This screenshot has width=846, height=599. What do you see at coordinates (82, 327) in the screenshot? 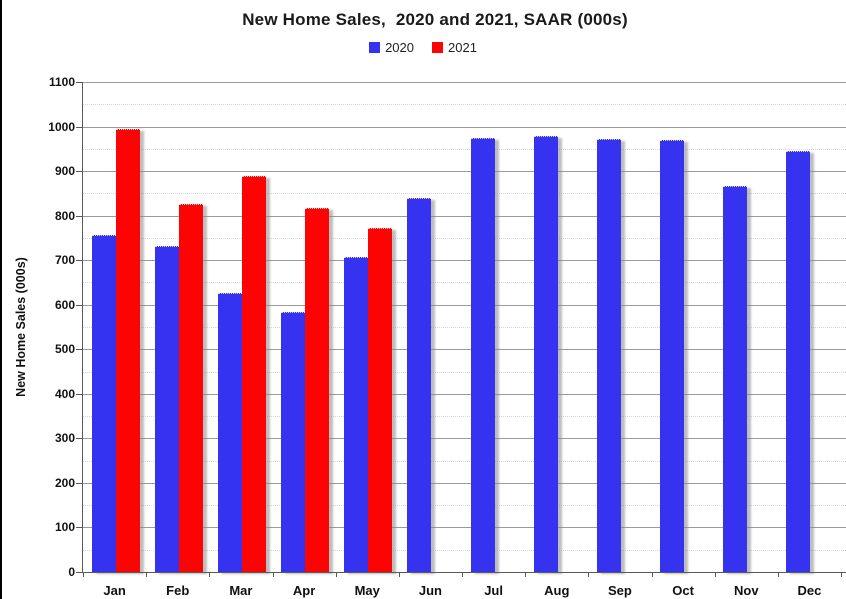
I see `y-axis-line` at bounding box center [82, 327].